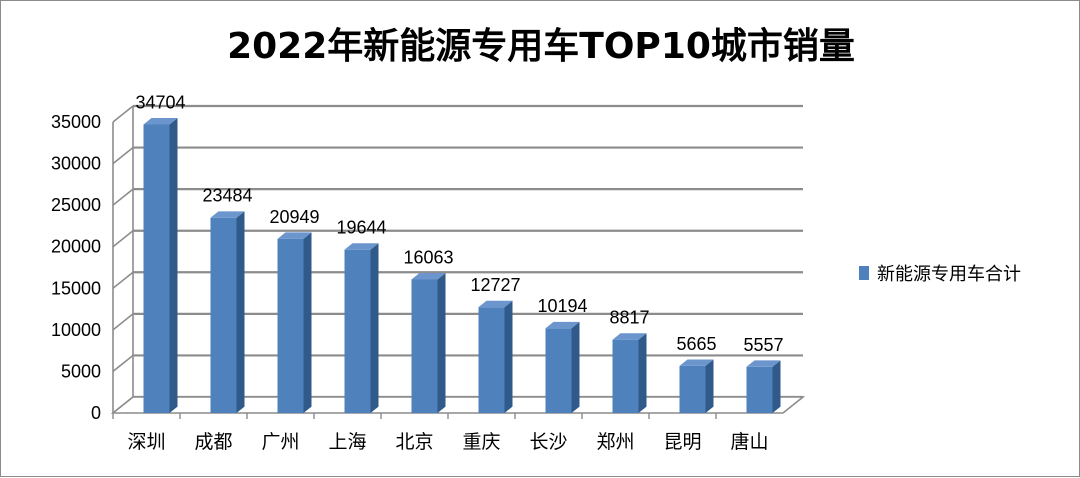  Describe the element at coordinates (76, 122) in the screenshot. I see `y-tick-label: 35000` at that location.